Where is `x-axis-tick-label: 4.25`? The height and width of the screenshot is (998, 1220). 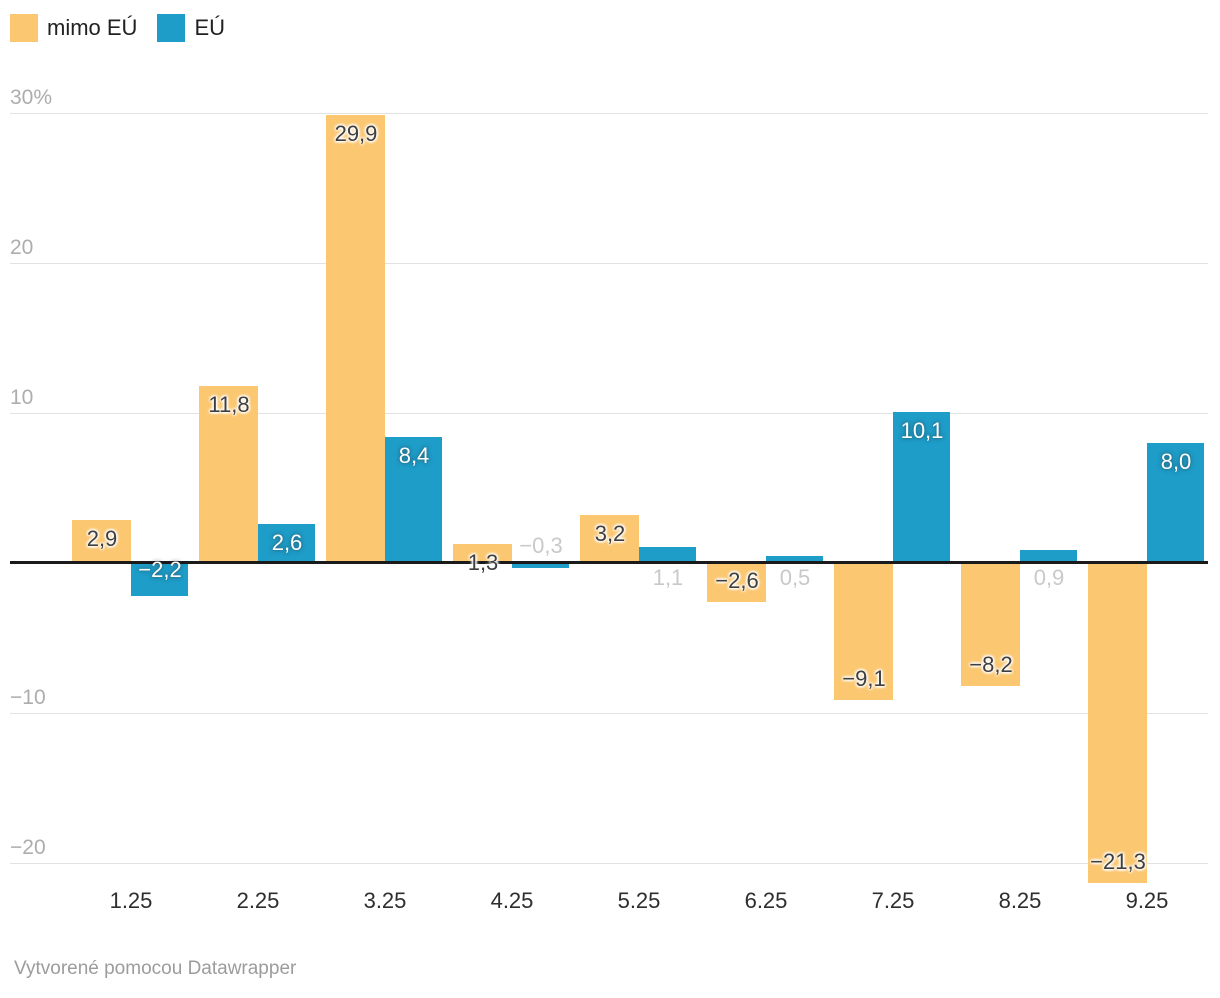
x-axis-tick-label: 4.25 is located at coordinates (512, 900).